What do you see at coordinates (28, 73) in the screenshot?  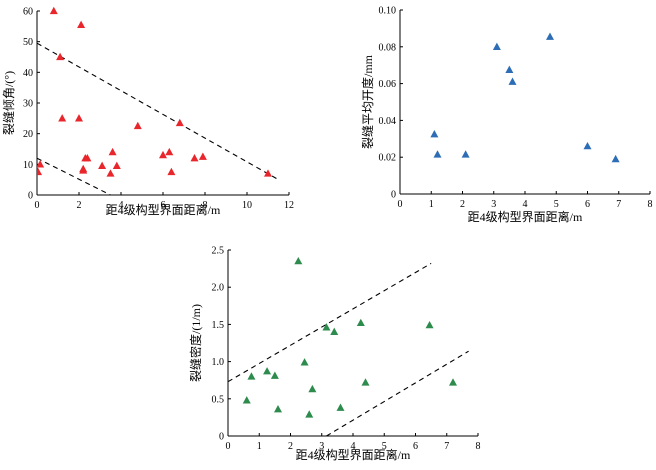 I see `y-tick-label: 40` at bounding box center [28, 73].